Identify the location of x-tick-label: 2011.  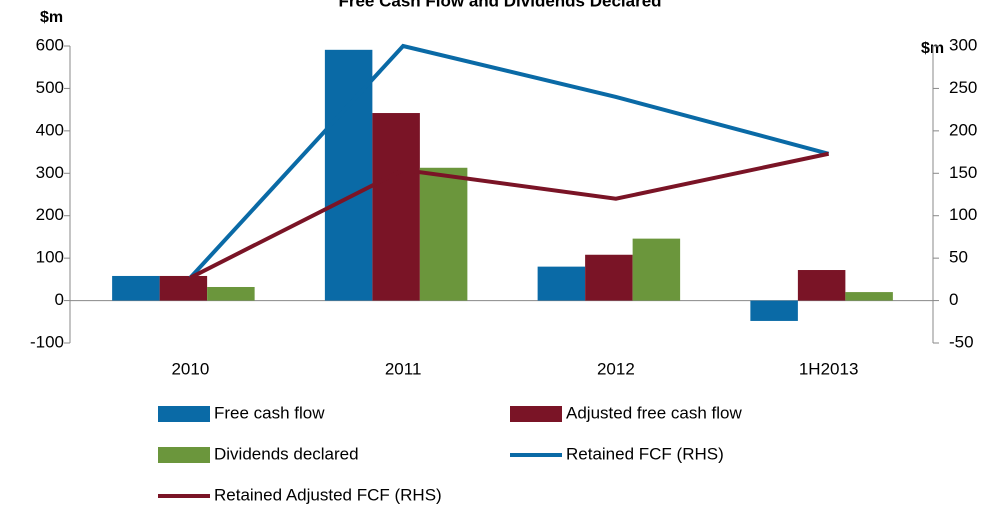
(403, 368).